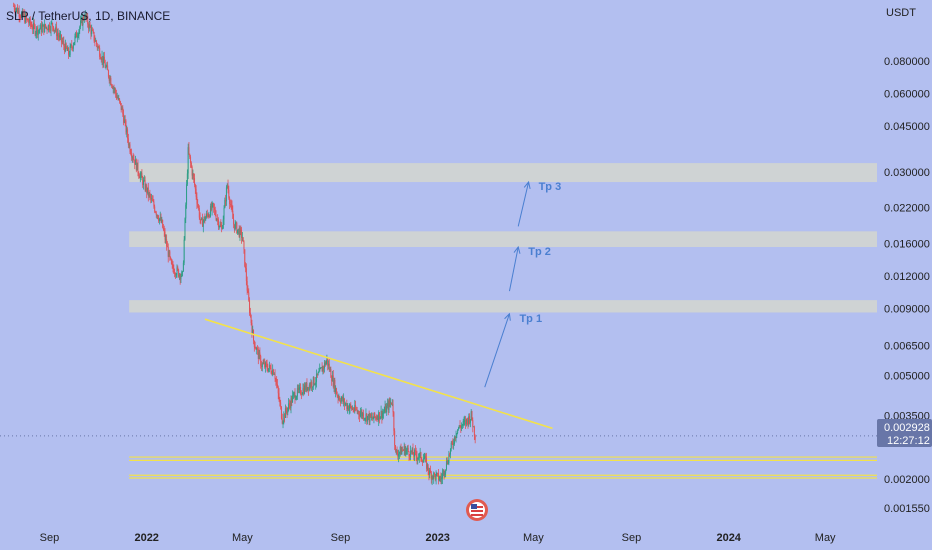  I want to click on target-arrow, so click(523, 204).